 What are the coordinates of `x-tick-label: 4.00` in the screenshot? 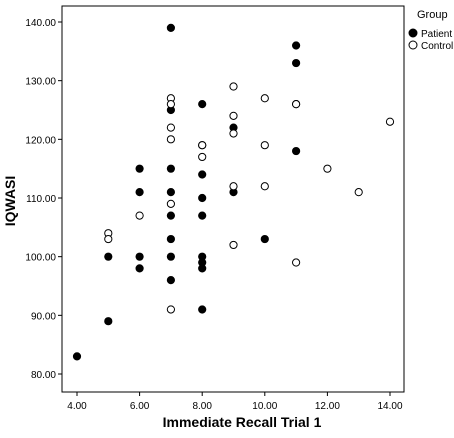 It's located at (77, 406).